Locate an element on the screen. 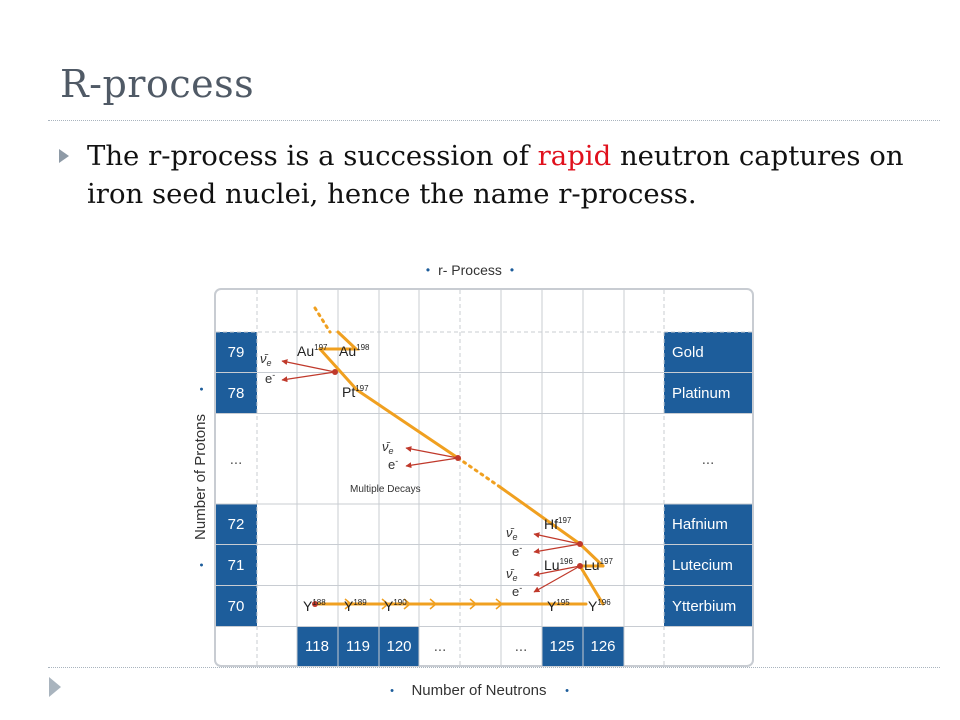  neutron-label-118: 118 is located at coordinates (317, 646).